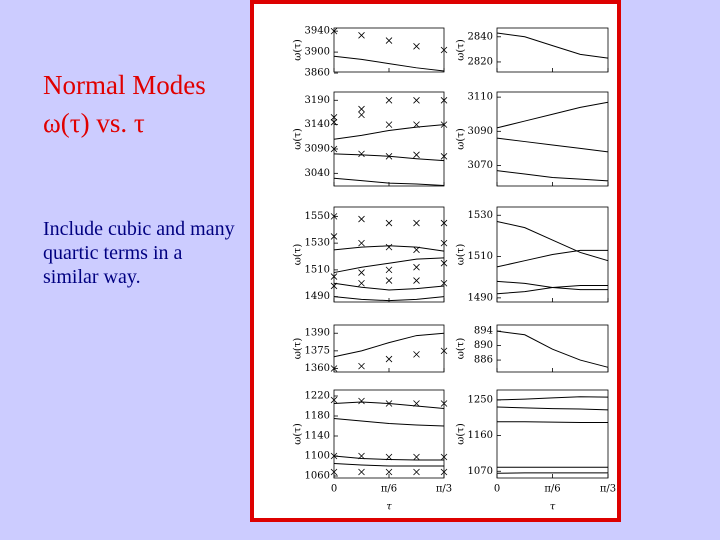 This screenshot has height=540, width=720. I want to click on y-tick-label: 894, so click(483, 331).